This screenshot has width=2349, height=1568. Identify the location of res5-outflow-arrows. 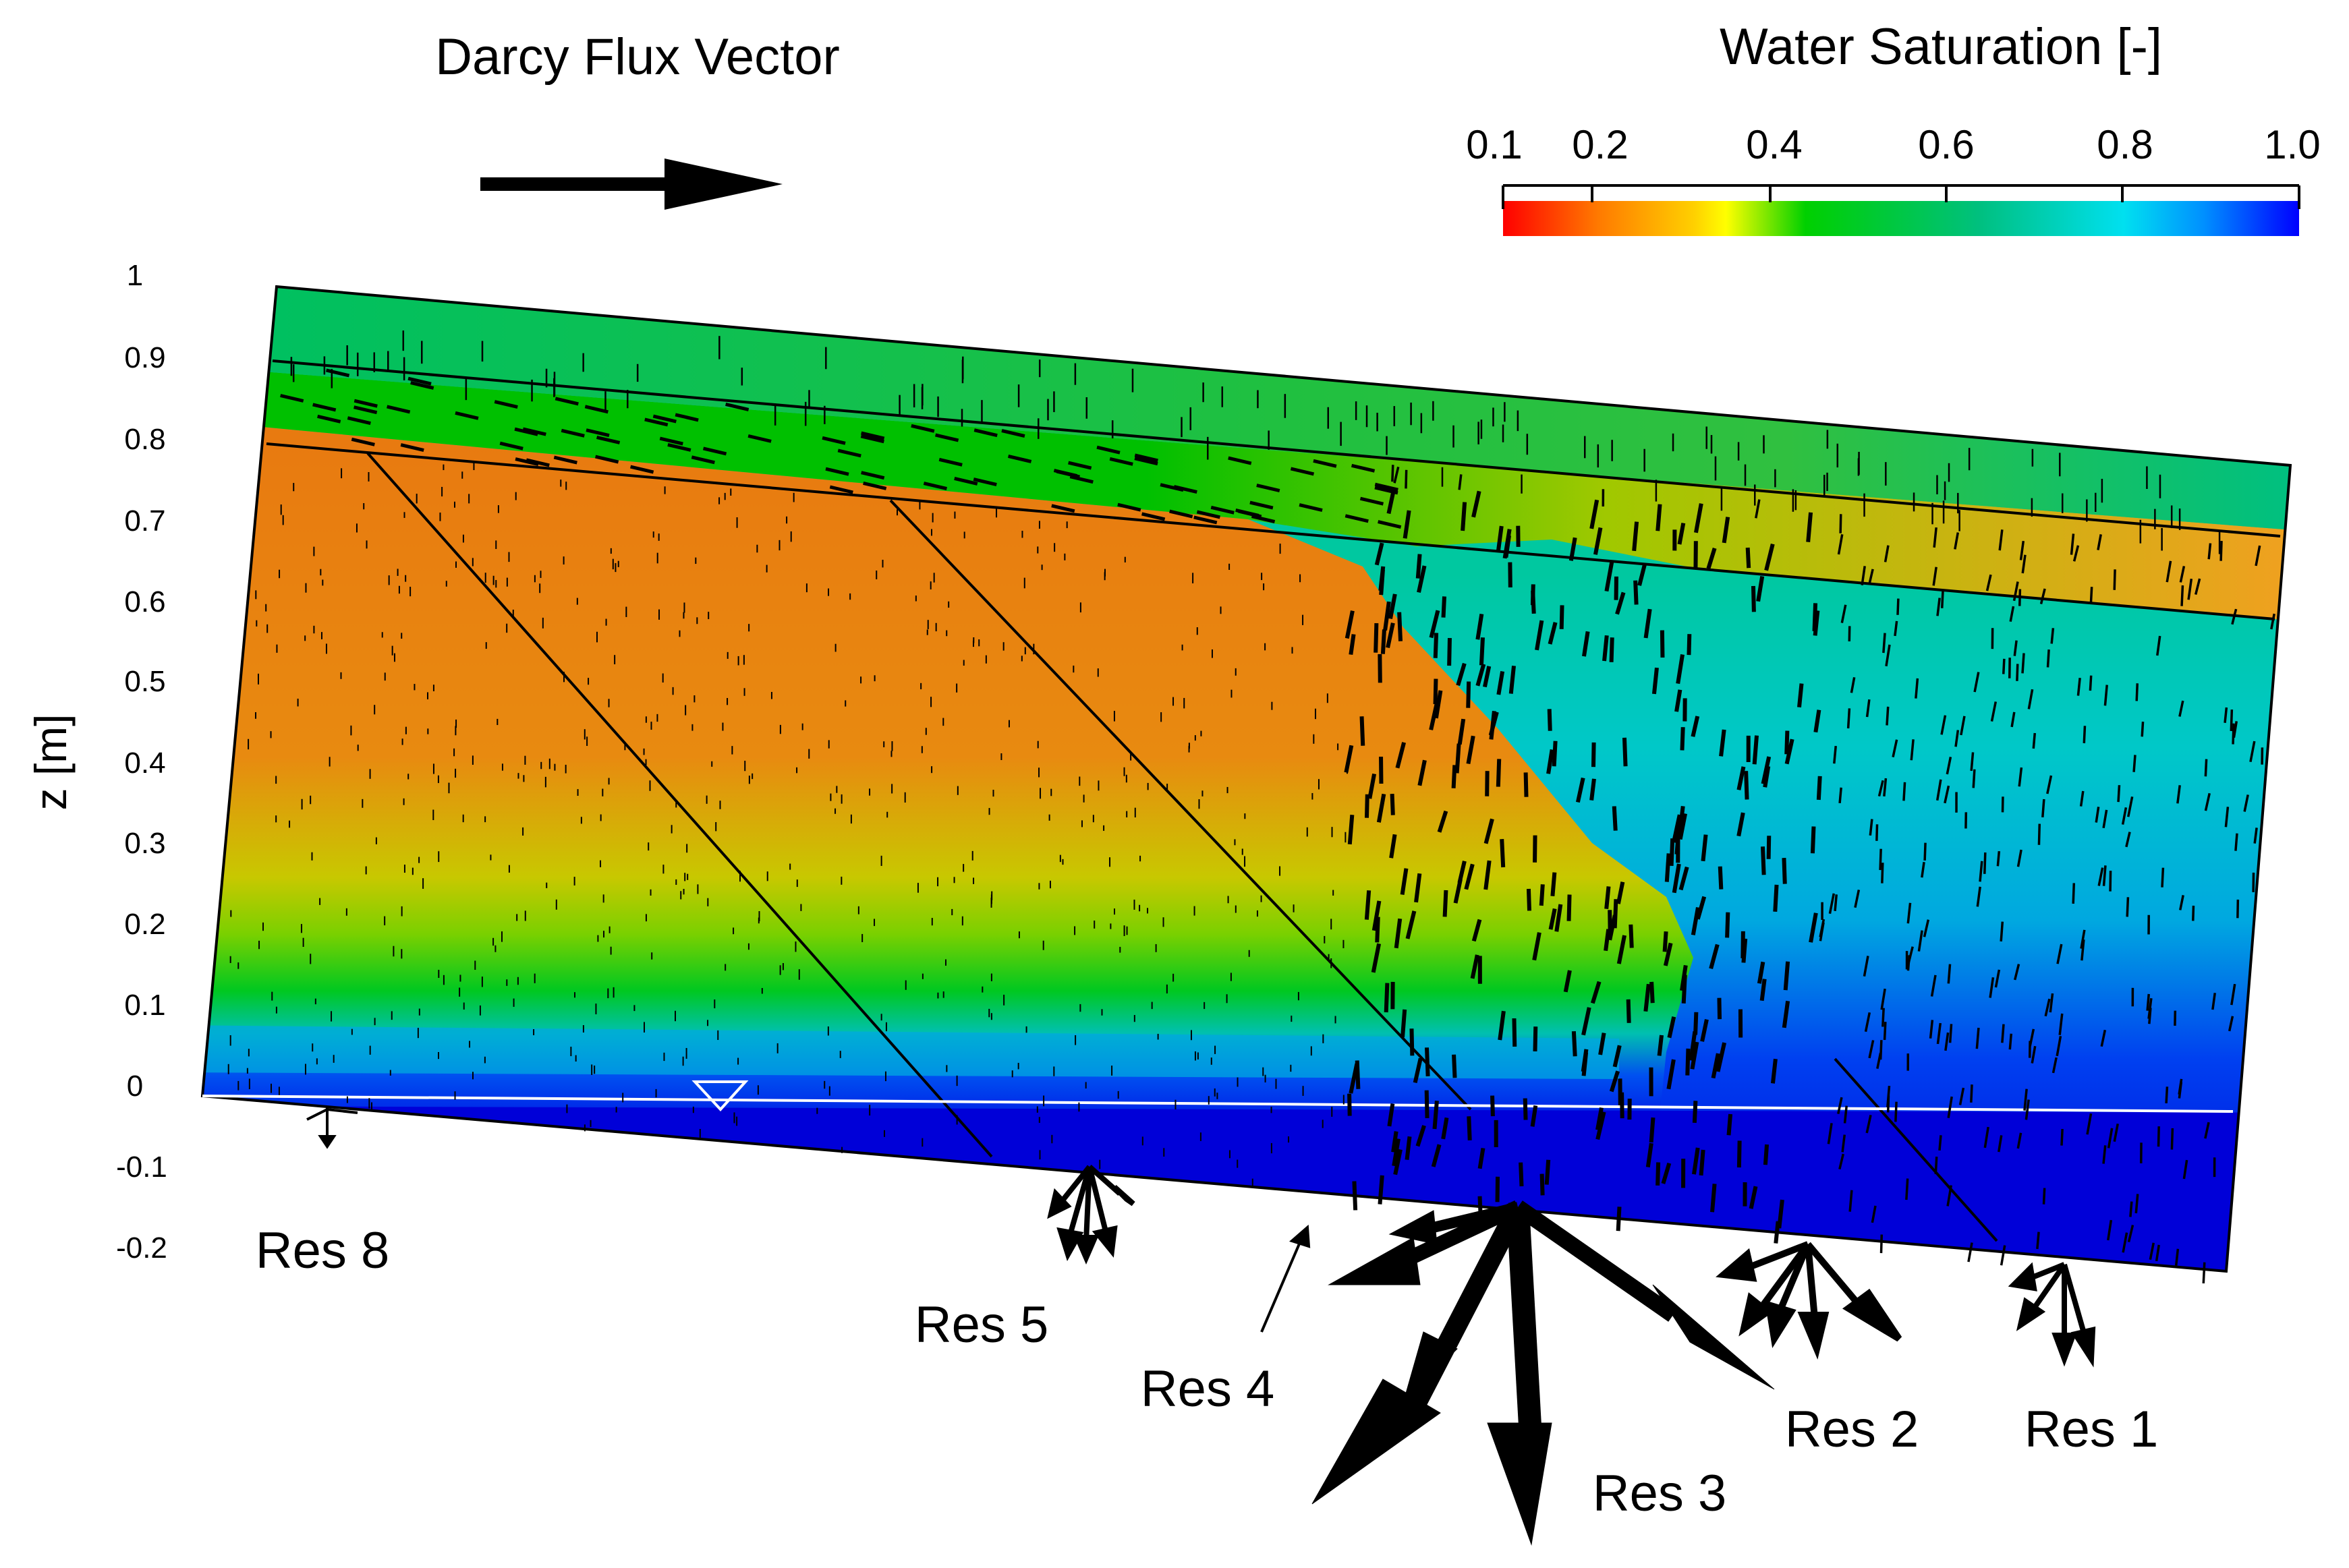
(1091, 1215).